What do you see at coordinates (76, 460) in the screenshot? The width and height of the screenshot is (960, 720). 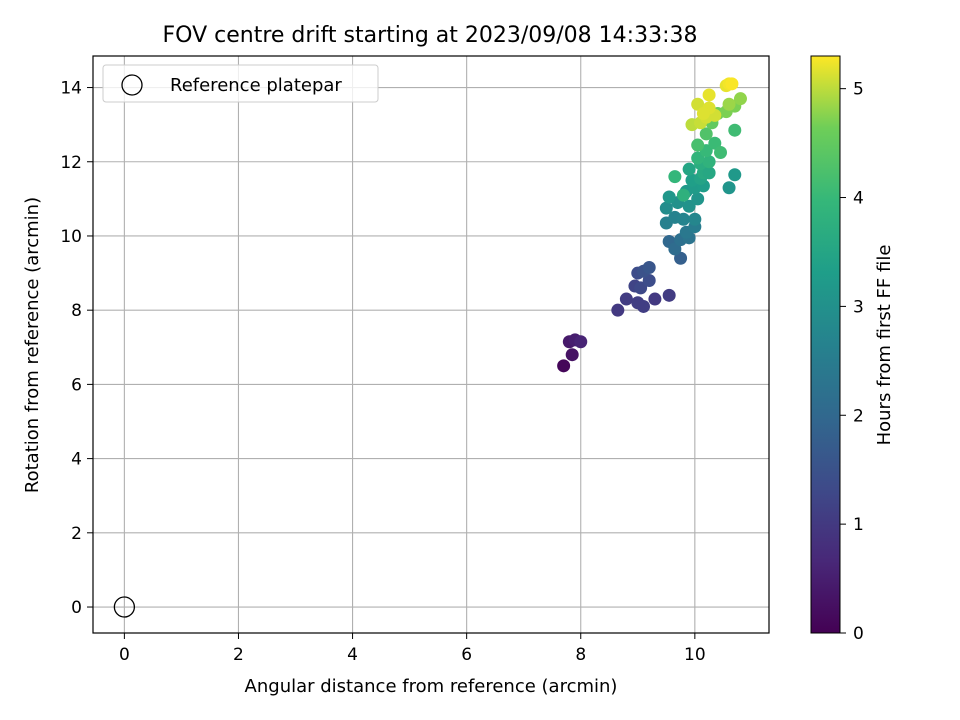 I see `y-tick-label: 4` at bounding box center [76, 460].